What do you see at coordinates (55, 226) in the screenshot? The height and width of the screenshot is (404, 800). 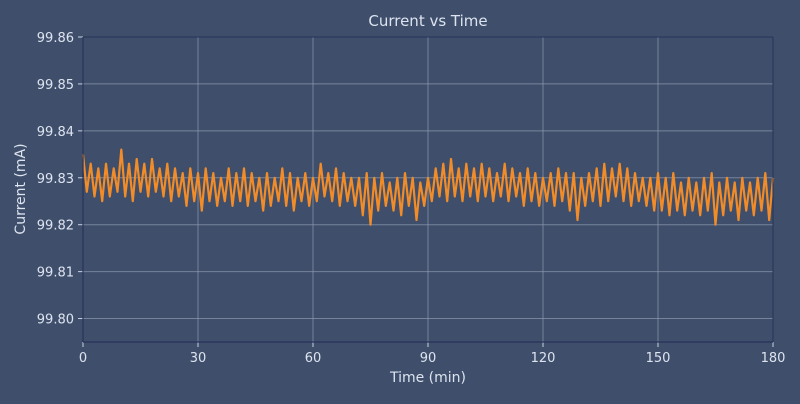 I see `y-tick-label: 99.82` at bounding box center [55, 226].